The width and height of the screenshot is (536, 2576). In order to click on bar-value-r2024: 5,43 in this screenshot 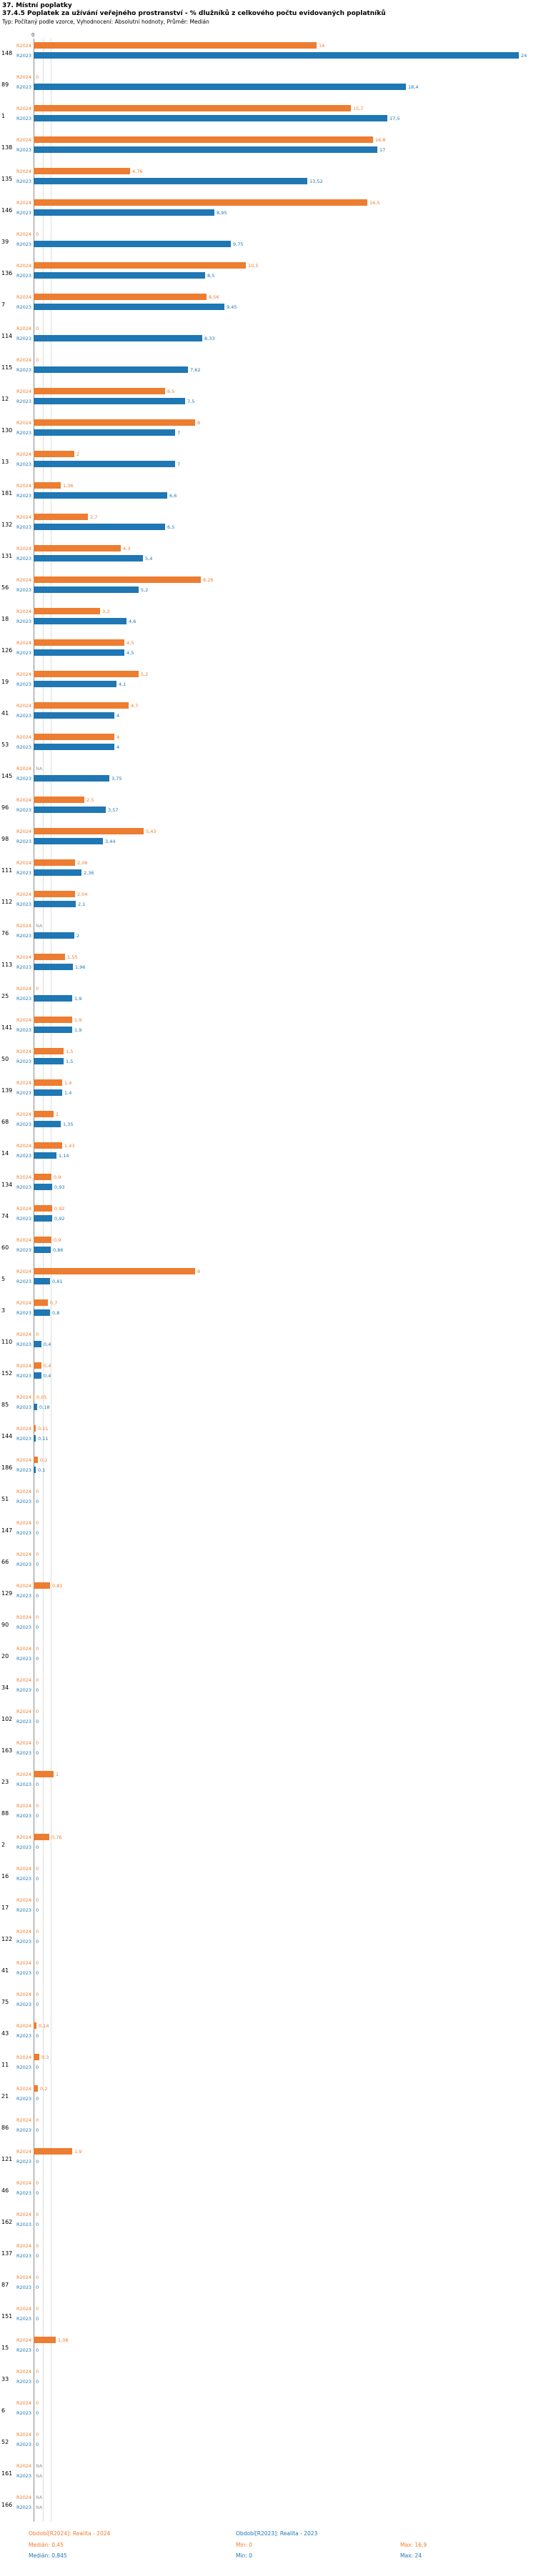, I will do `click(151, 831)`.